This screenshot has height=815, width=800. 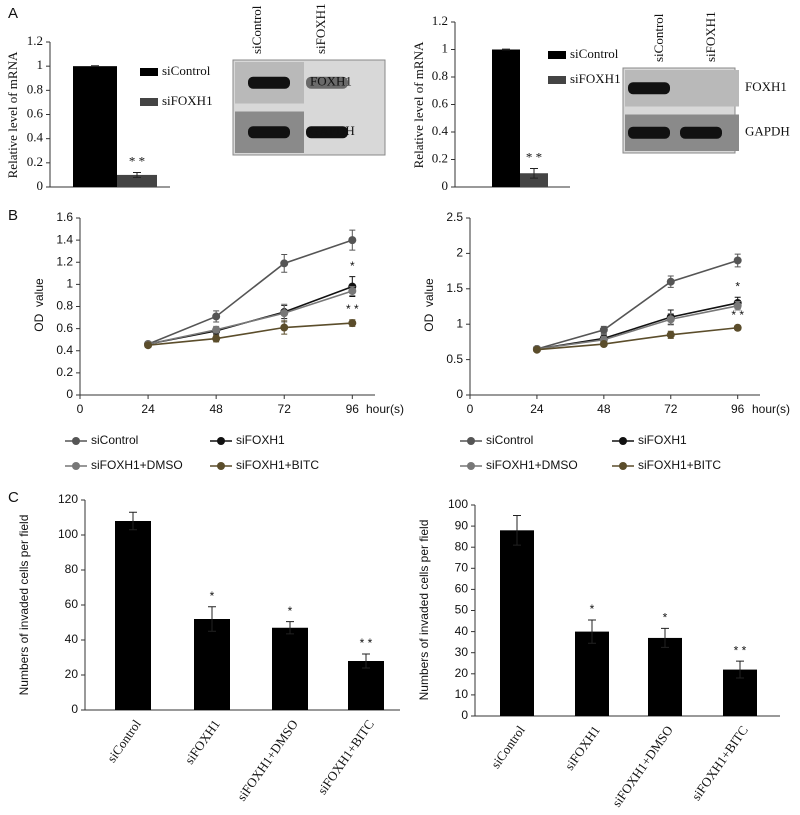 What do you see at coordinates (124, 741) in the screenshot?
I see `x-tick-label: siControl` at bounding box center [124, 741].